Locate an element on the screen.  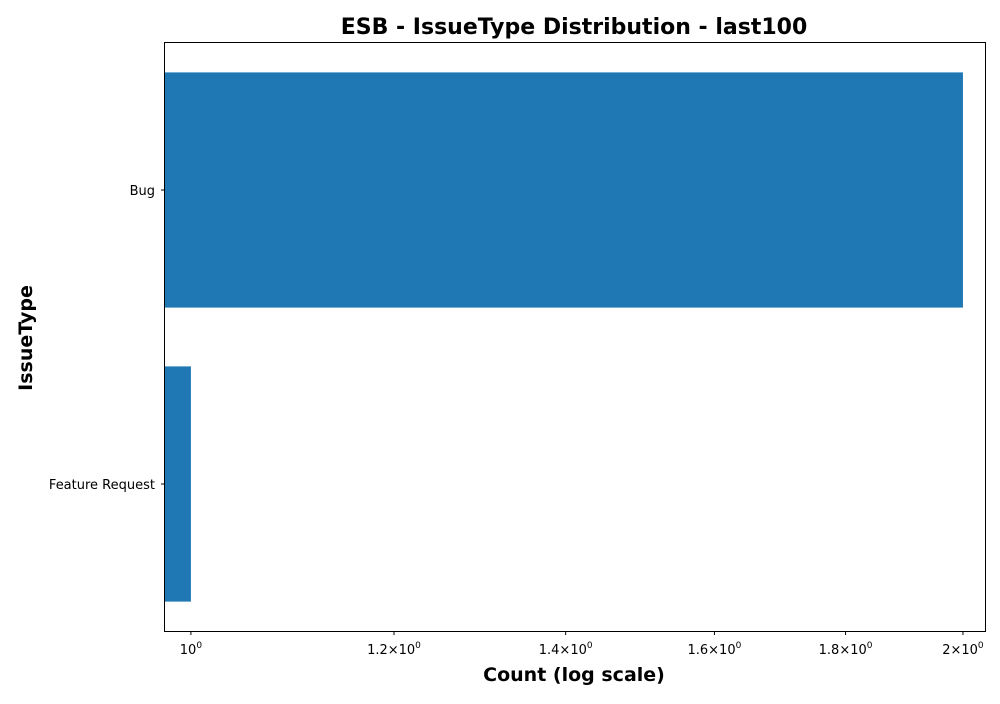
y-tick-label: Bug is located at coordinates (142, 191).